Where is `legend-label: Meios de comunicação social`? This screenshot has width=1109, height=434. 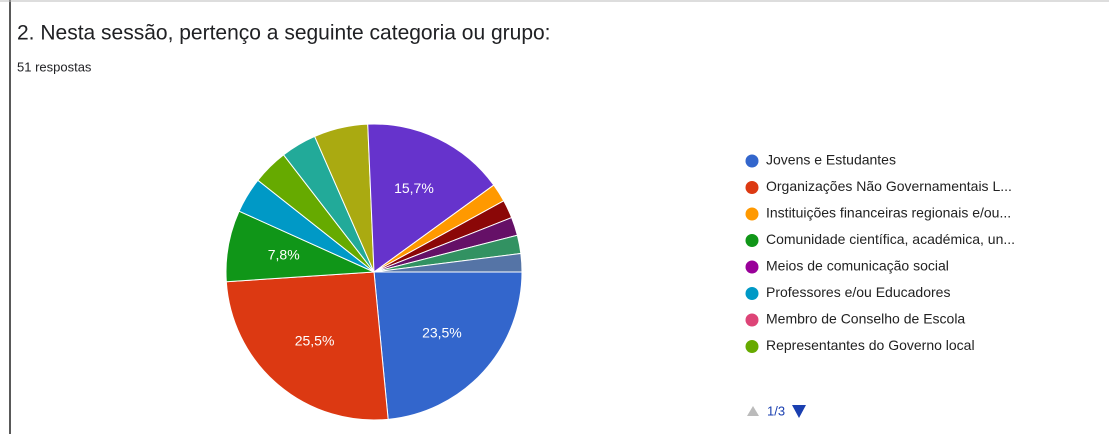 legend-label: Meios de comunicação social is located at coordinates (857, 266).